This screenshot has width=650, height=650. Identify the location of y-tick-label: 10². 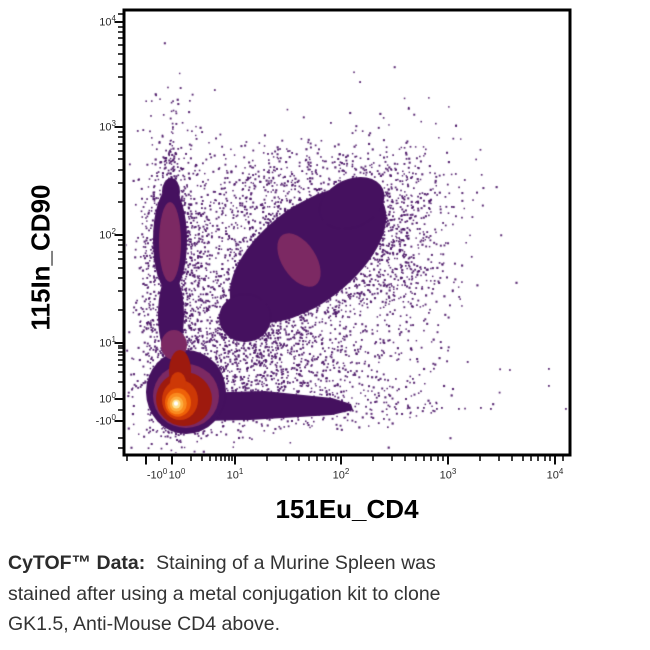
(107, 234).